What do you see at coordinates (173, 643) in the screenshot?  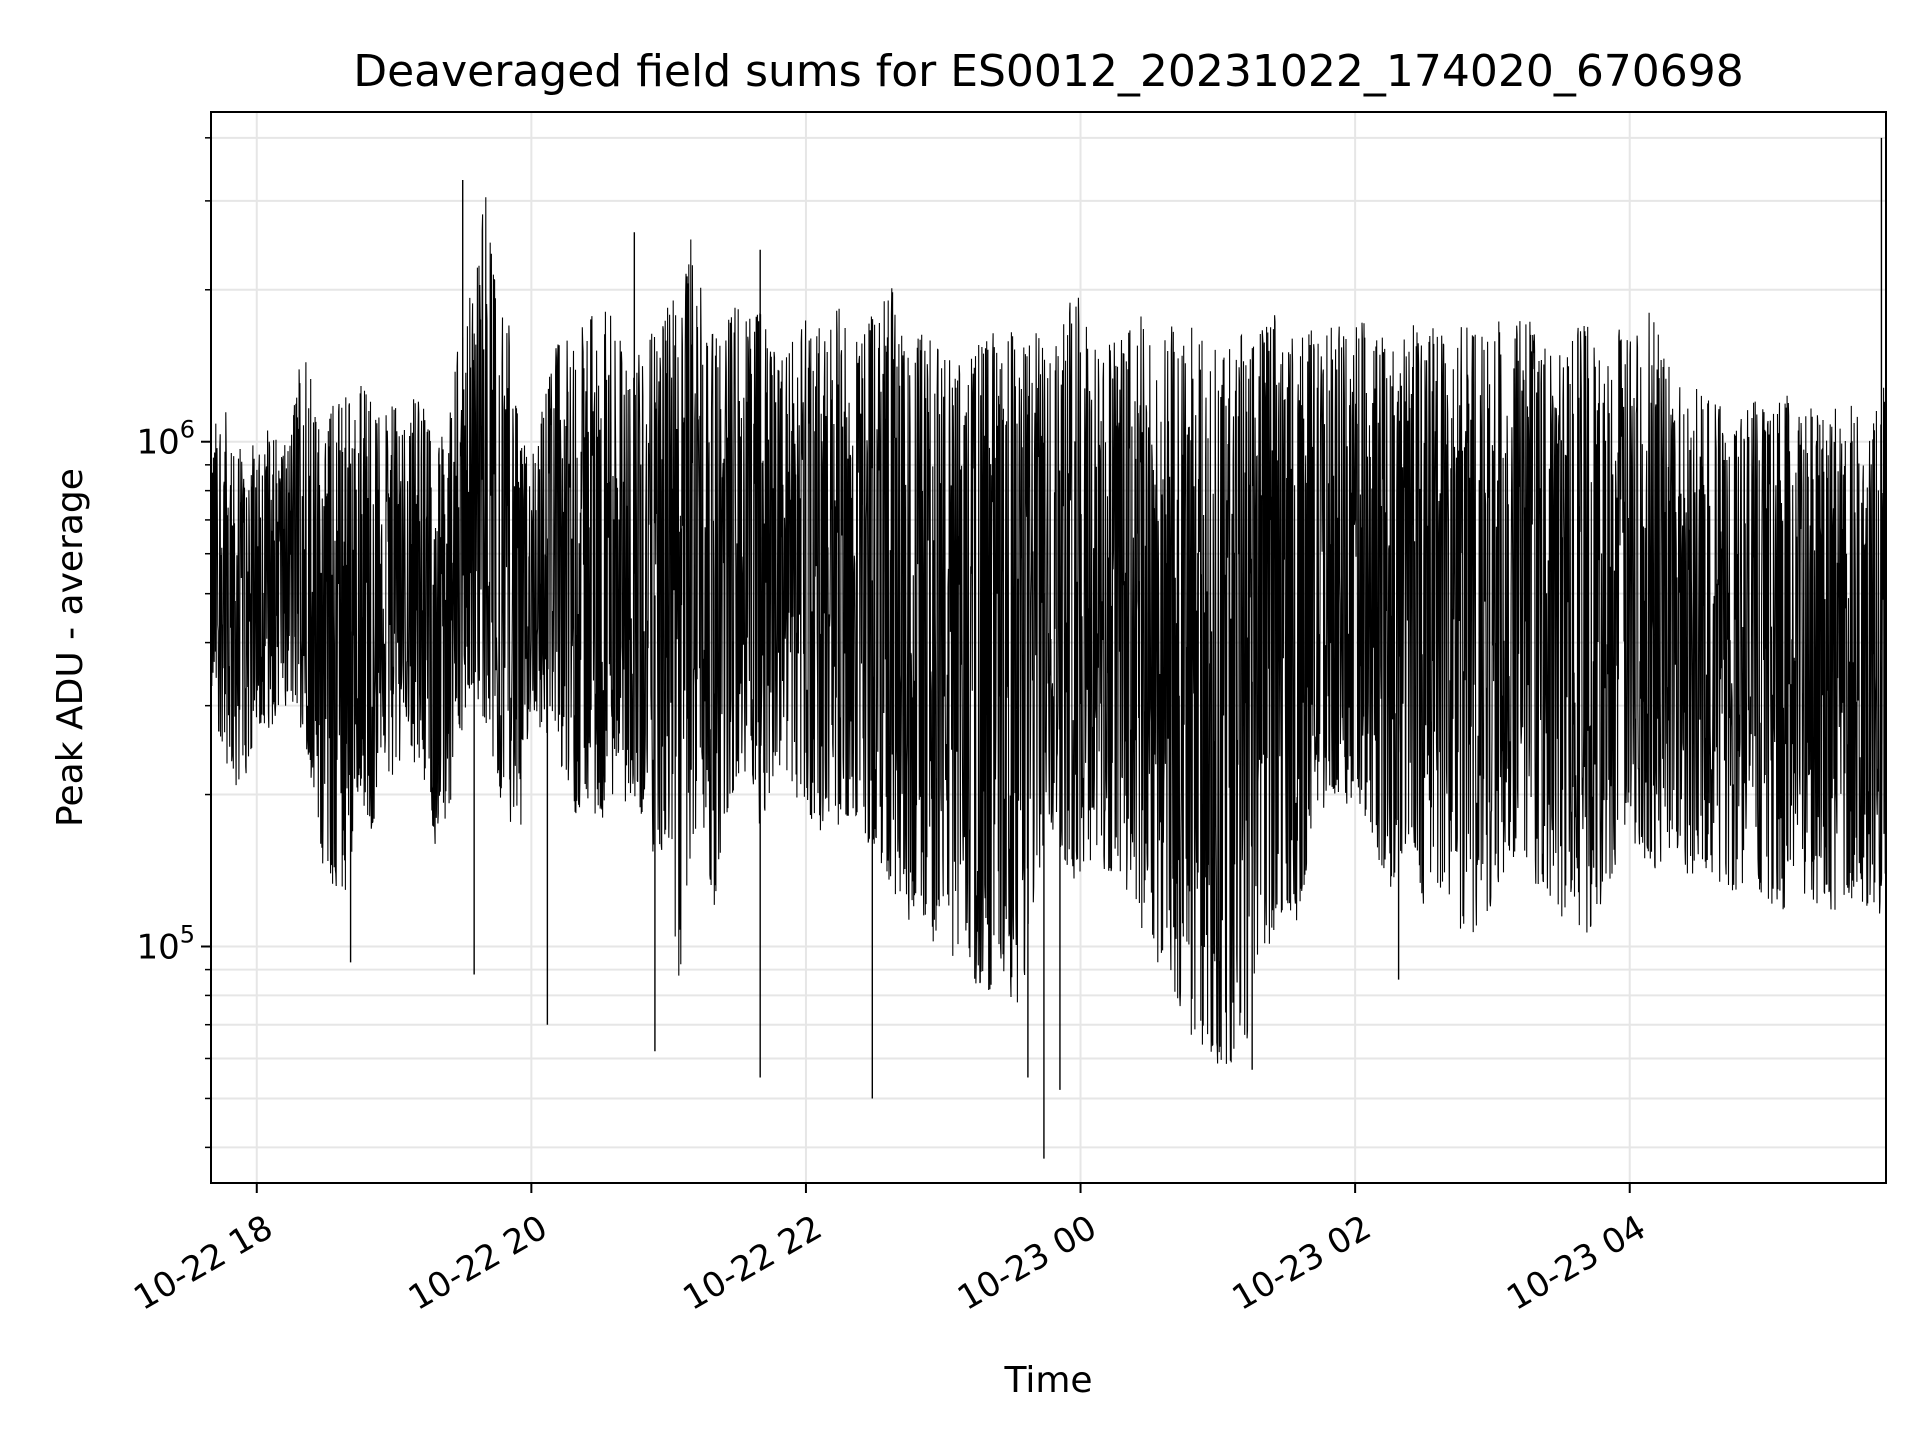 I see `y-axis: 10⁵ 10⁶` at bounding box center [173, 643].